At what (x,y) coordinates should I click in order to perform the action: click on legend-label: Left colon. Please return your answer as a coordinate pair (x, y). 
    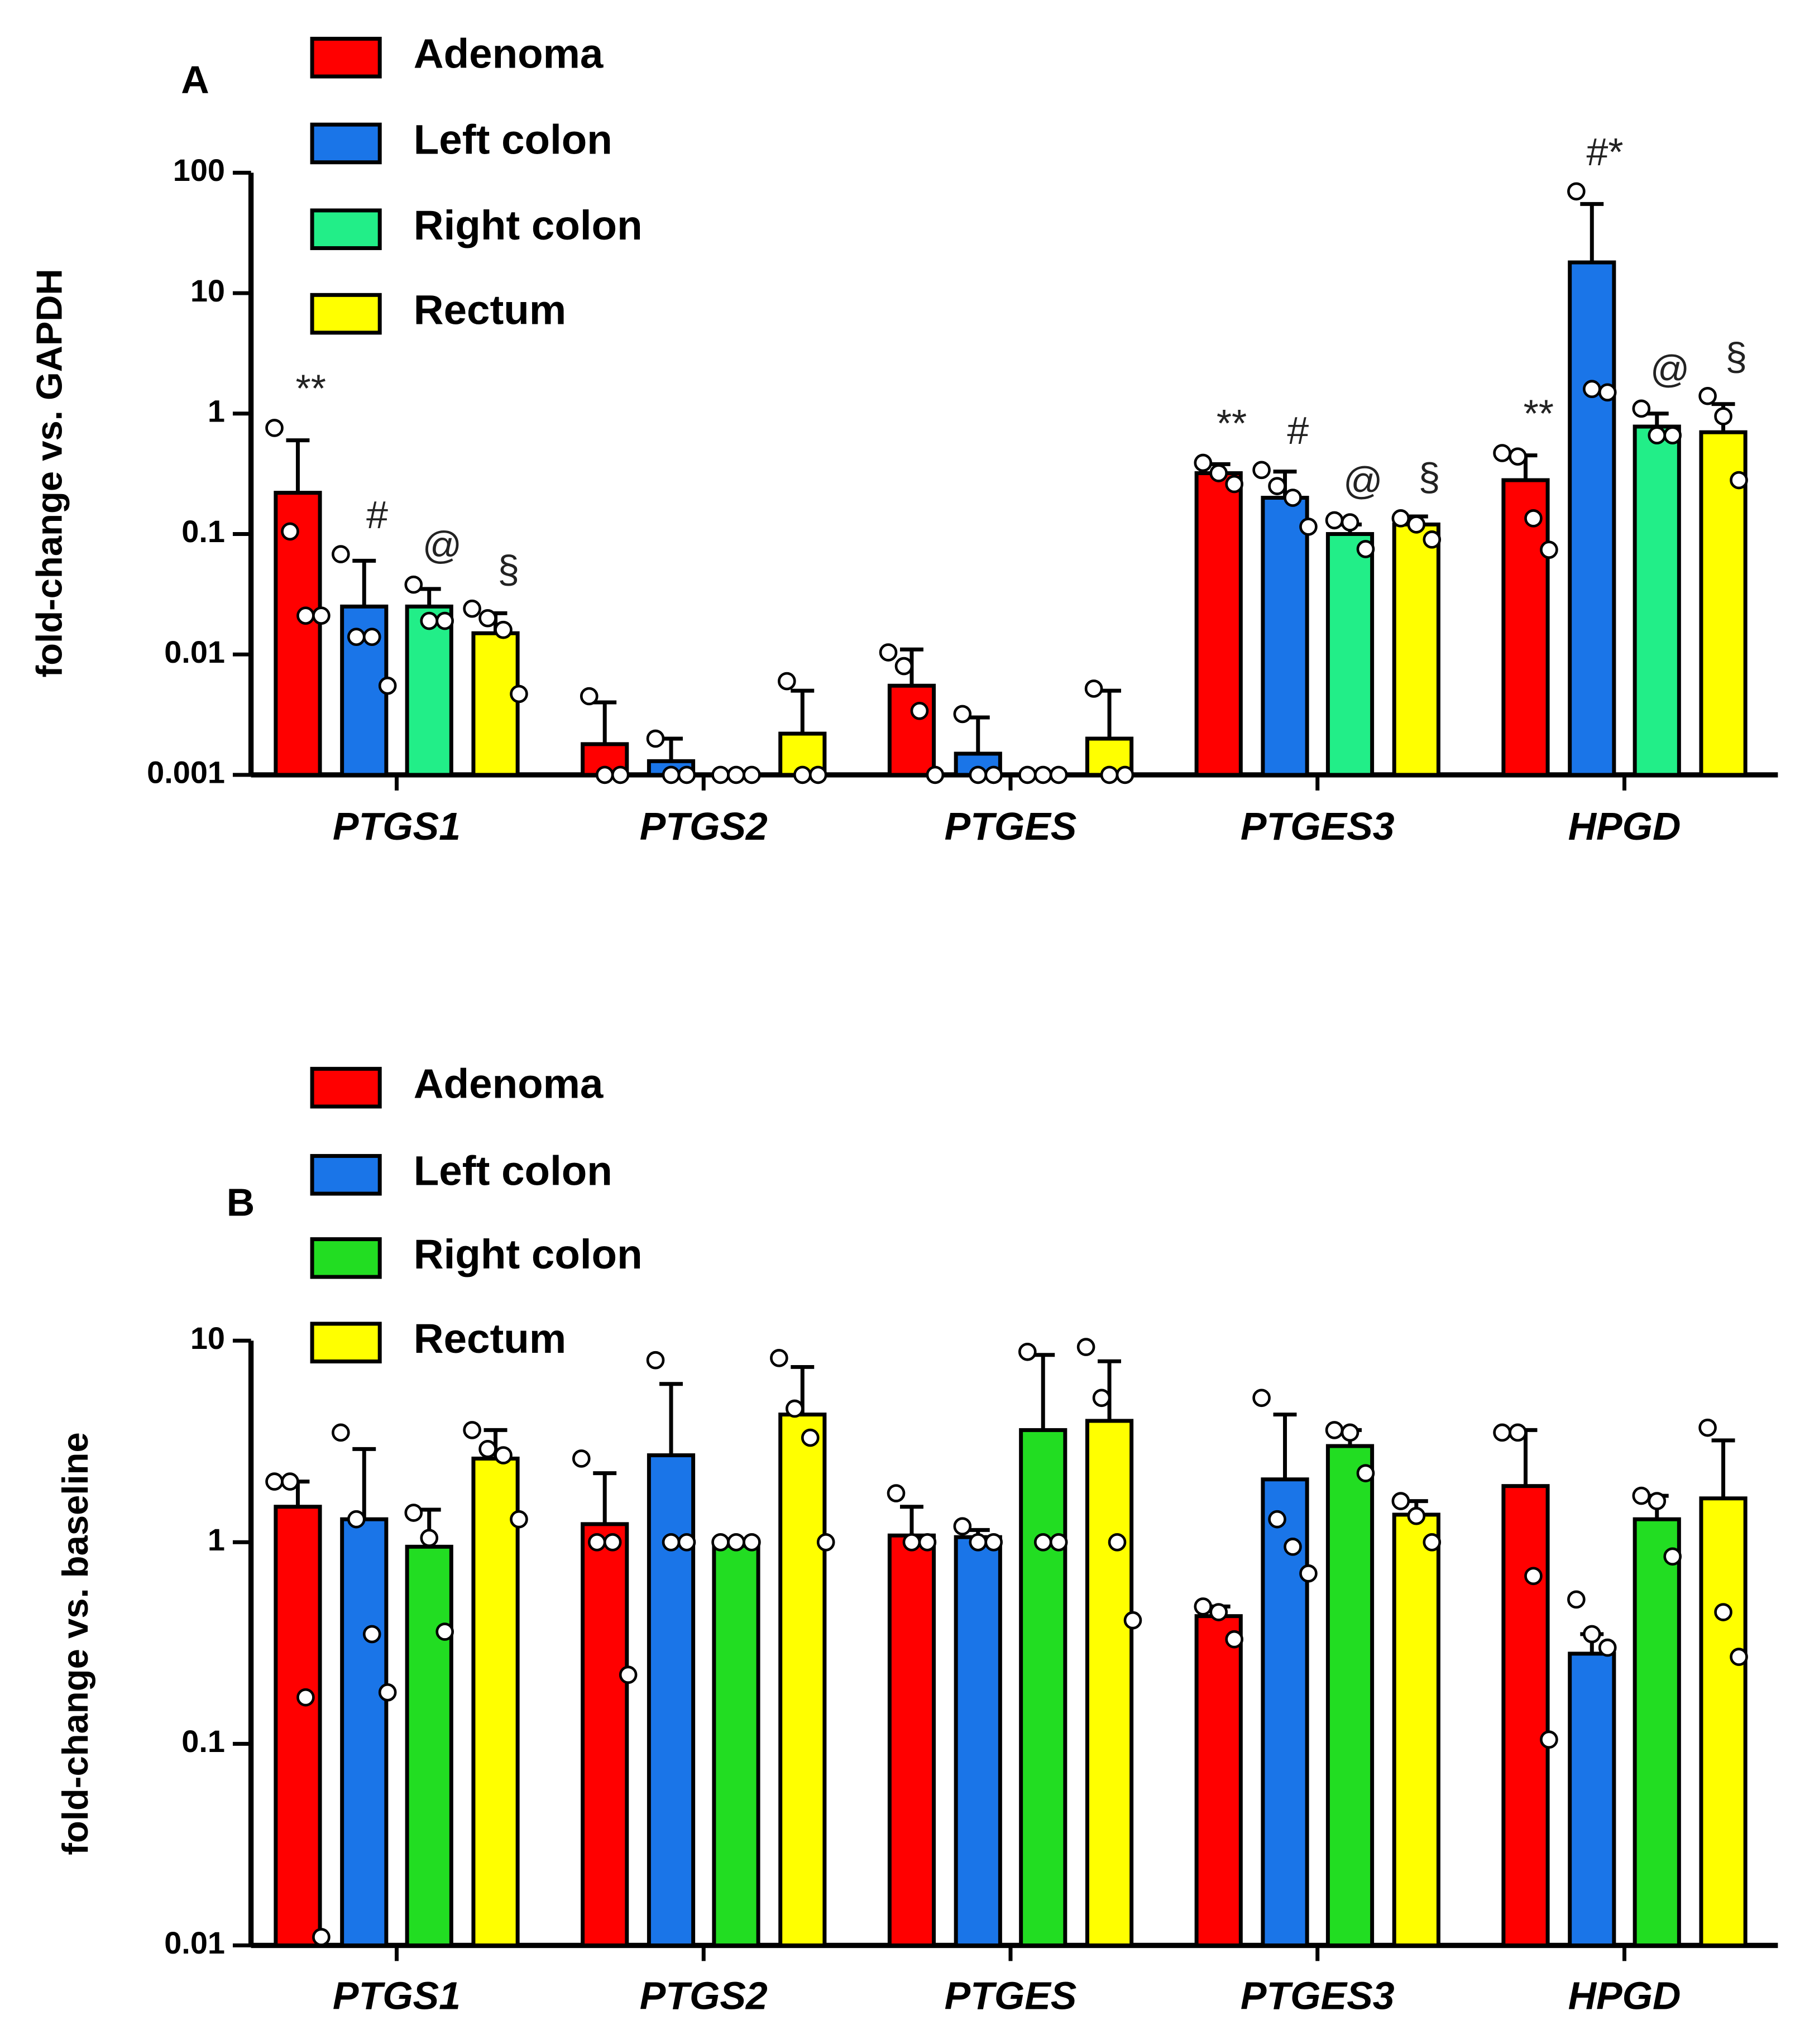
    Looking at the image, I should click on (513, 139).